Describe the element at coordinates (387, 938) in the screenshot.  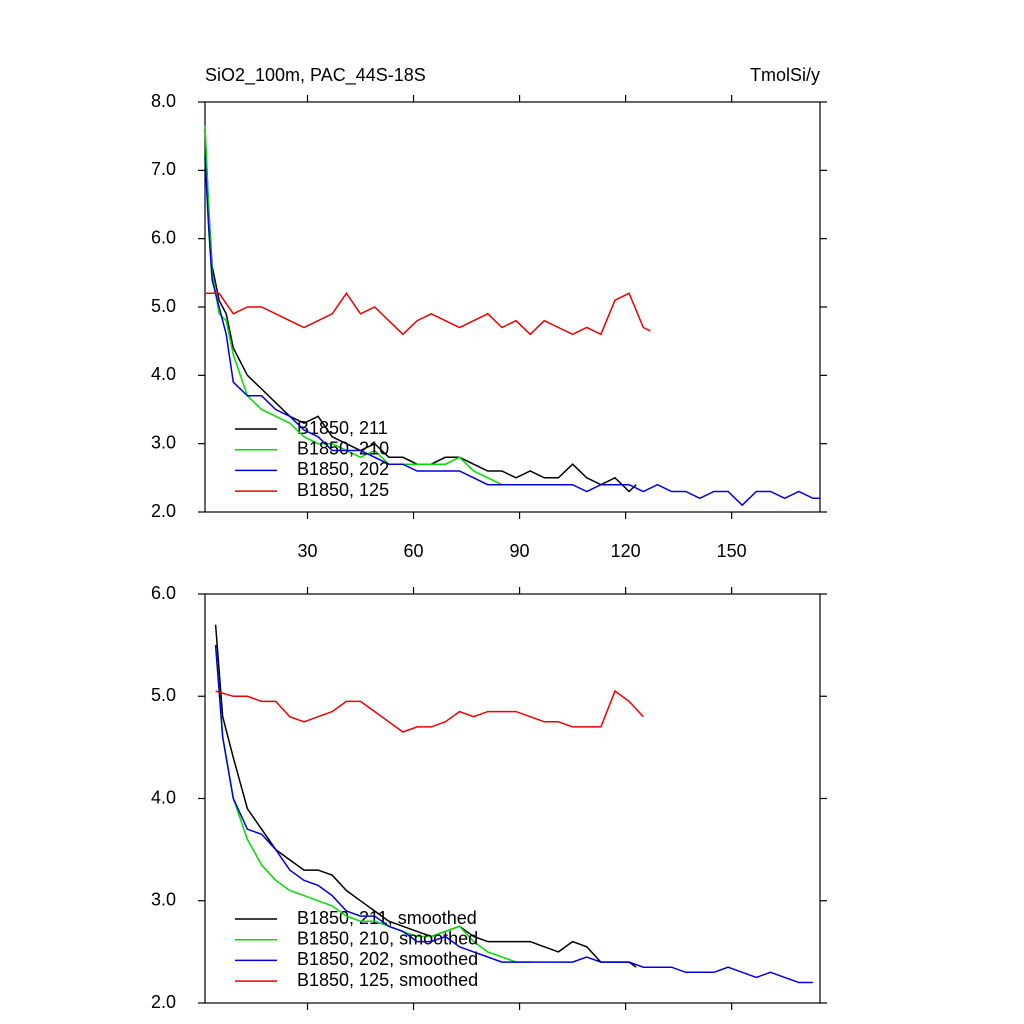
I see `legend-label: B1850, 210, smoothed` at that location.